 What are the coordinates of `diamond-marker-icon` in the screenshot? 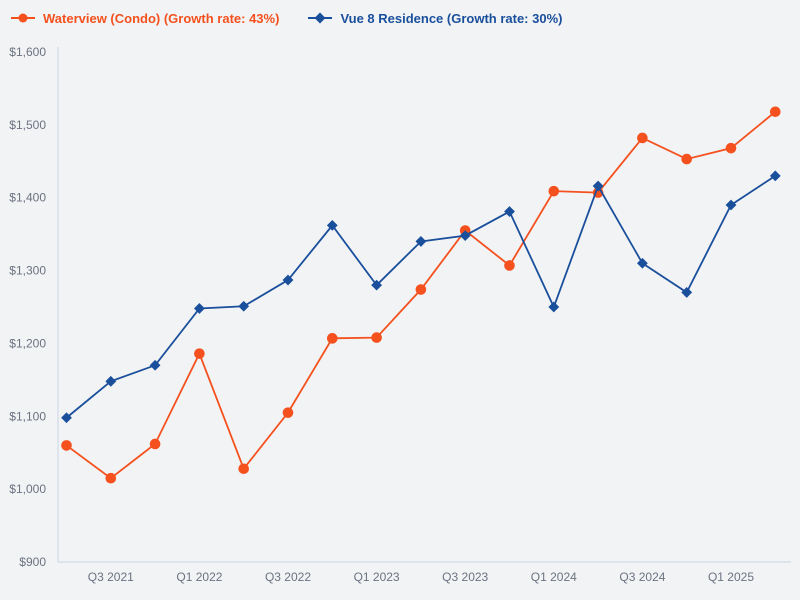 It's located at (320, 18).